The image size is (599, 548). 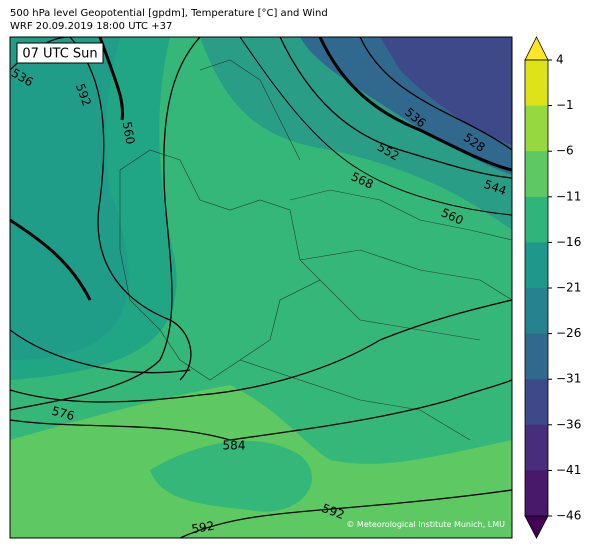 What do you see at coordinates (129, 132) in the screenshot?
I see `contour-label: 560` at bounding box center [129, 132].